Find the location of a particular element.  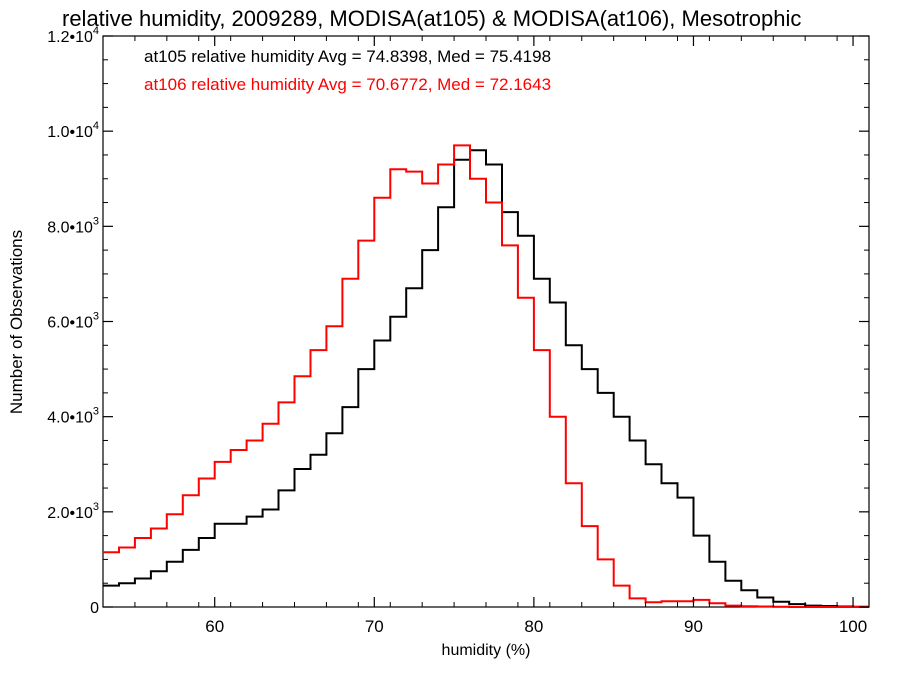

x-tick-label: 100 is located at coordinates (853, 626).